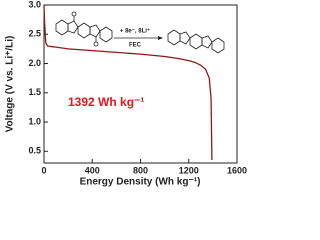  I want to click on x-tick-label: 800, so click(140, 170).